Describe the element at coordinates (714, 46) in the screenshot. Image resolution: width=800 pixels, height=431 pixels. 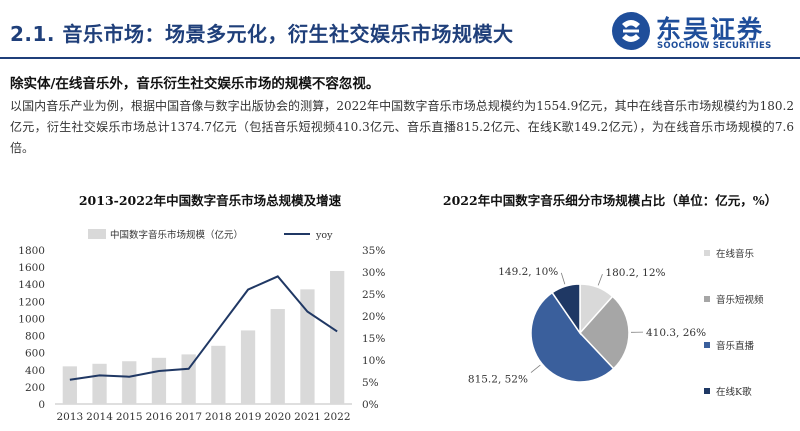
I see `logo-text-en: SOOCHOW SECURITIES` at that location.